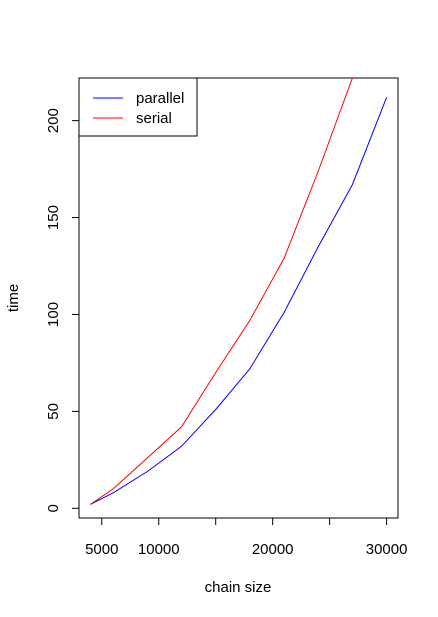 This screenshot has height=617, width=438. Describe the element at coordinates (273, 549) in the screenshot. I see `x-tick-label: 20000` at that location.